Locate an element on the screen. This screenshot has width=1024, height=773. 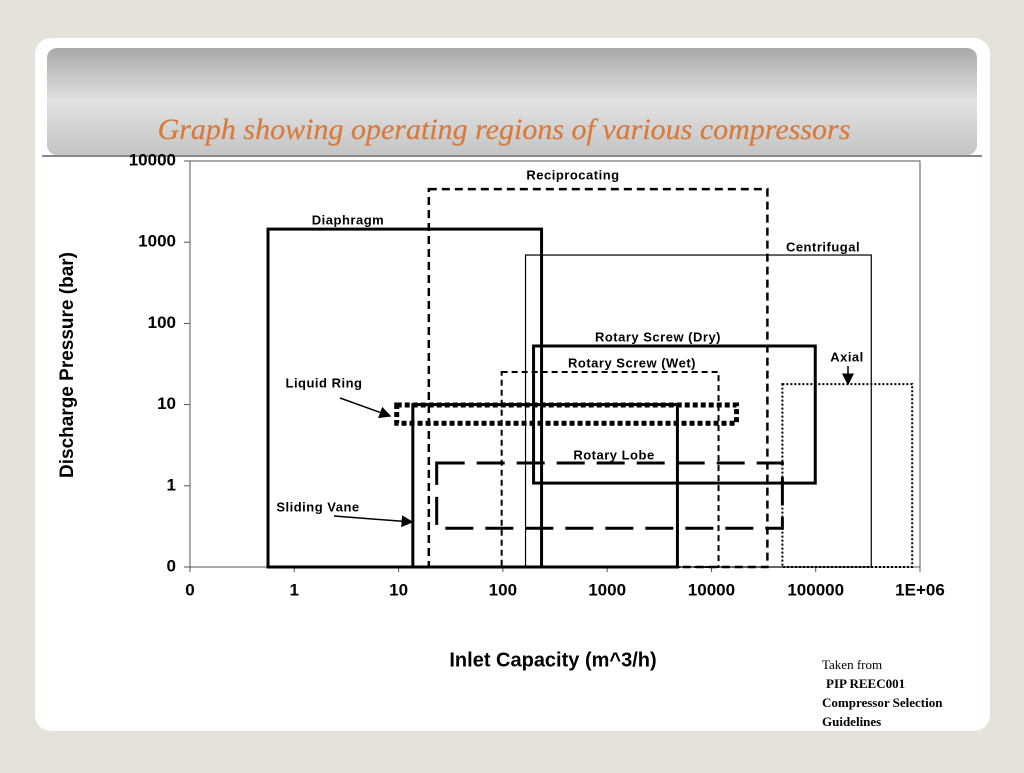
x-tick-label: 100000 is located at coordinates (815, 589).